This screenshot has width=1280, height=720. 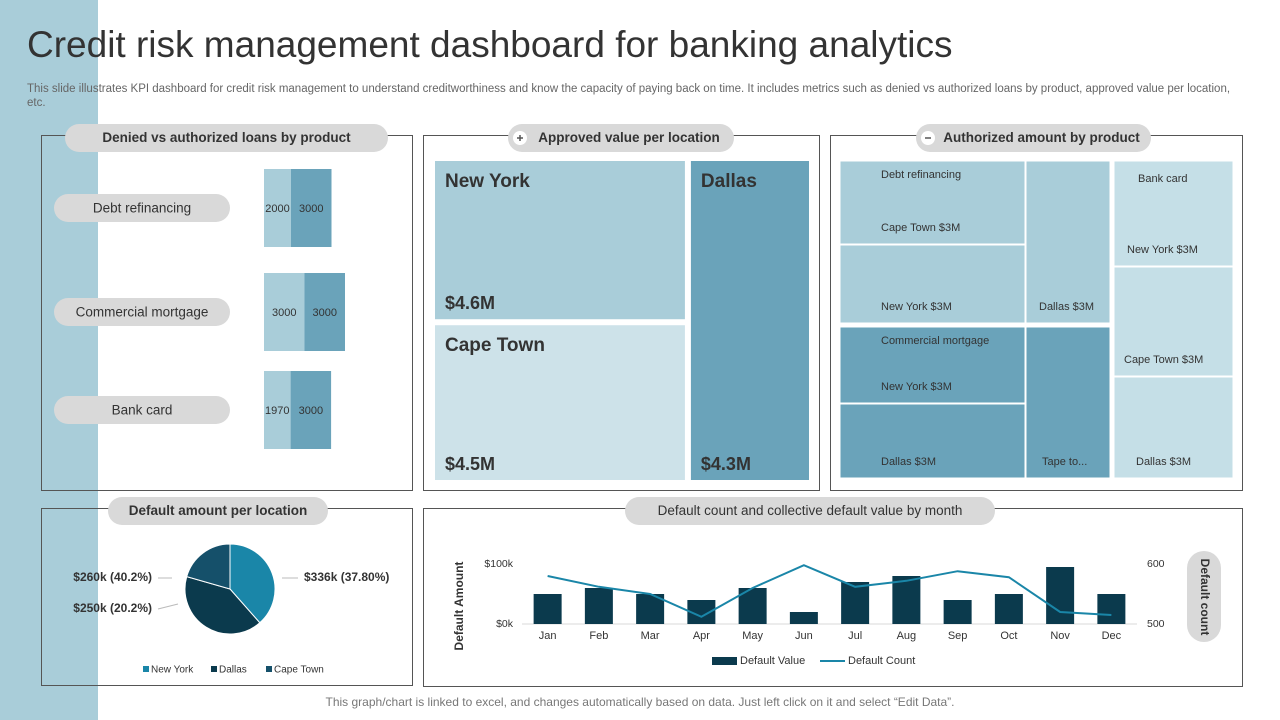 What do you see at coordinates (650, 636) in the screenshot?
I see `x-tick-label: Mar` at bounding box center [650, 636].